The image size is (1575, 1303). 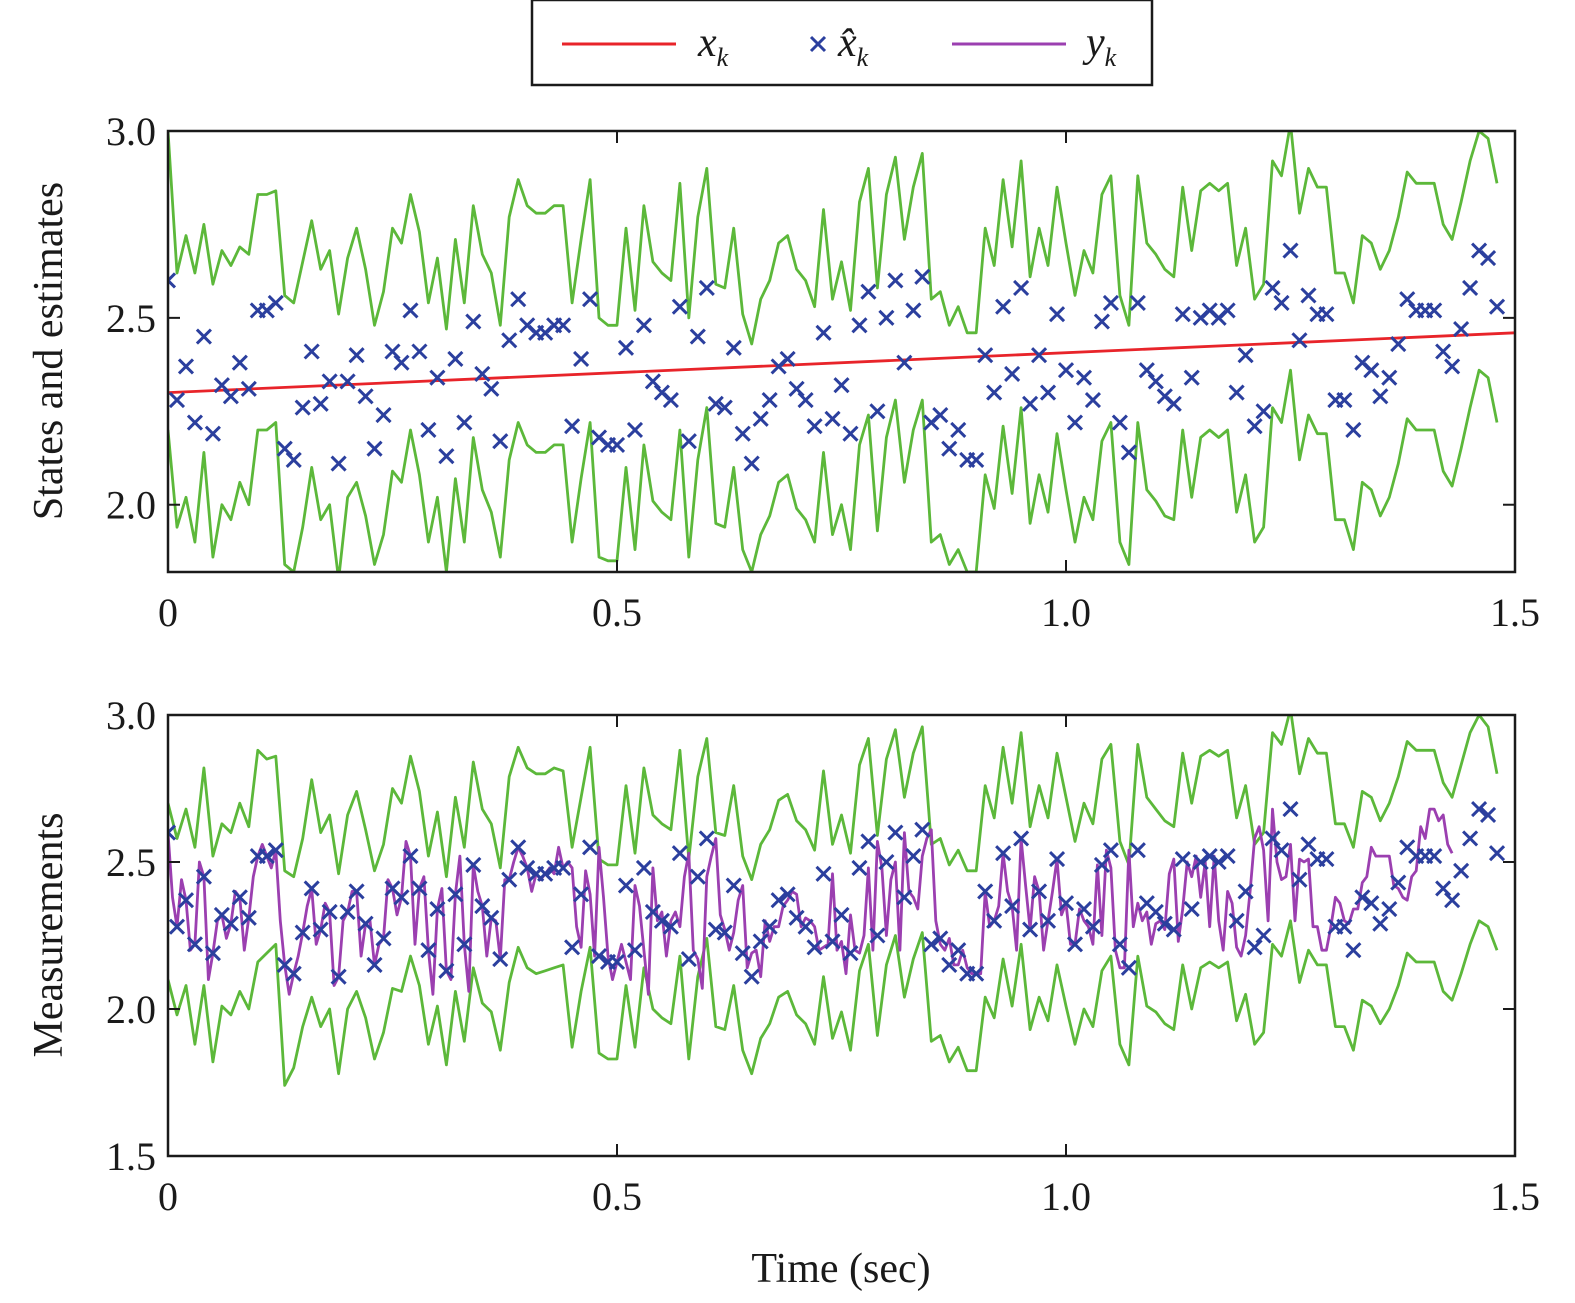 What do you see at coordinates (837, 893) in the screenshot?
I see `series-markers-xhat` at bounding box center [837, 893].